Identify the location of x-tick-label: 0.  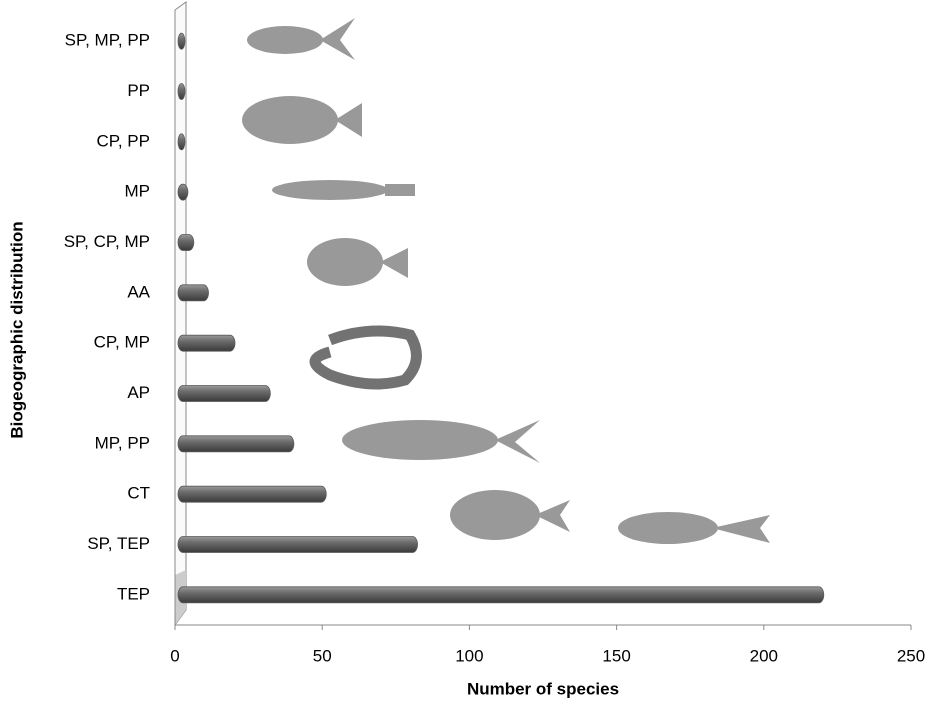
(174, 655).